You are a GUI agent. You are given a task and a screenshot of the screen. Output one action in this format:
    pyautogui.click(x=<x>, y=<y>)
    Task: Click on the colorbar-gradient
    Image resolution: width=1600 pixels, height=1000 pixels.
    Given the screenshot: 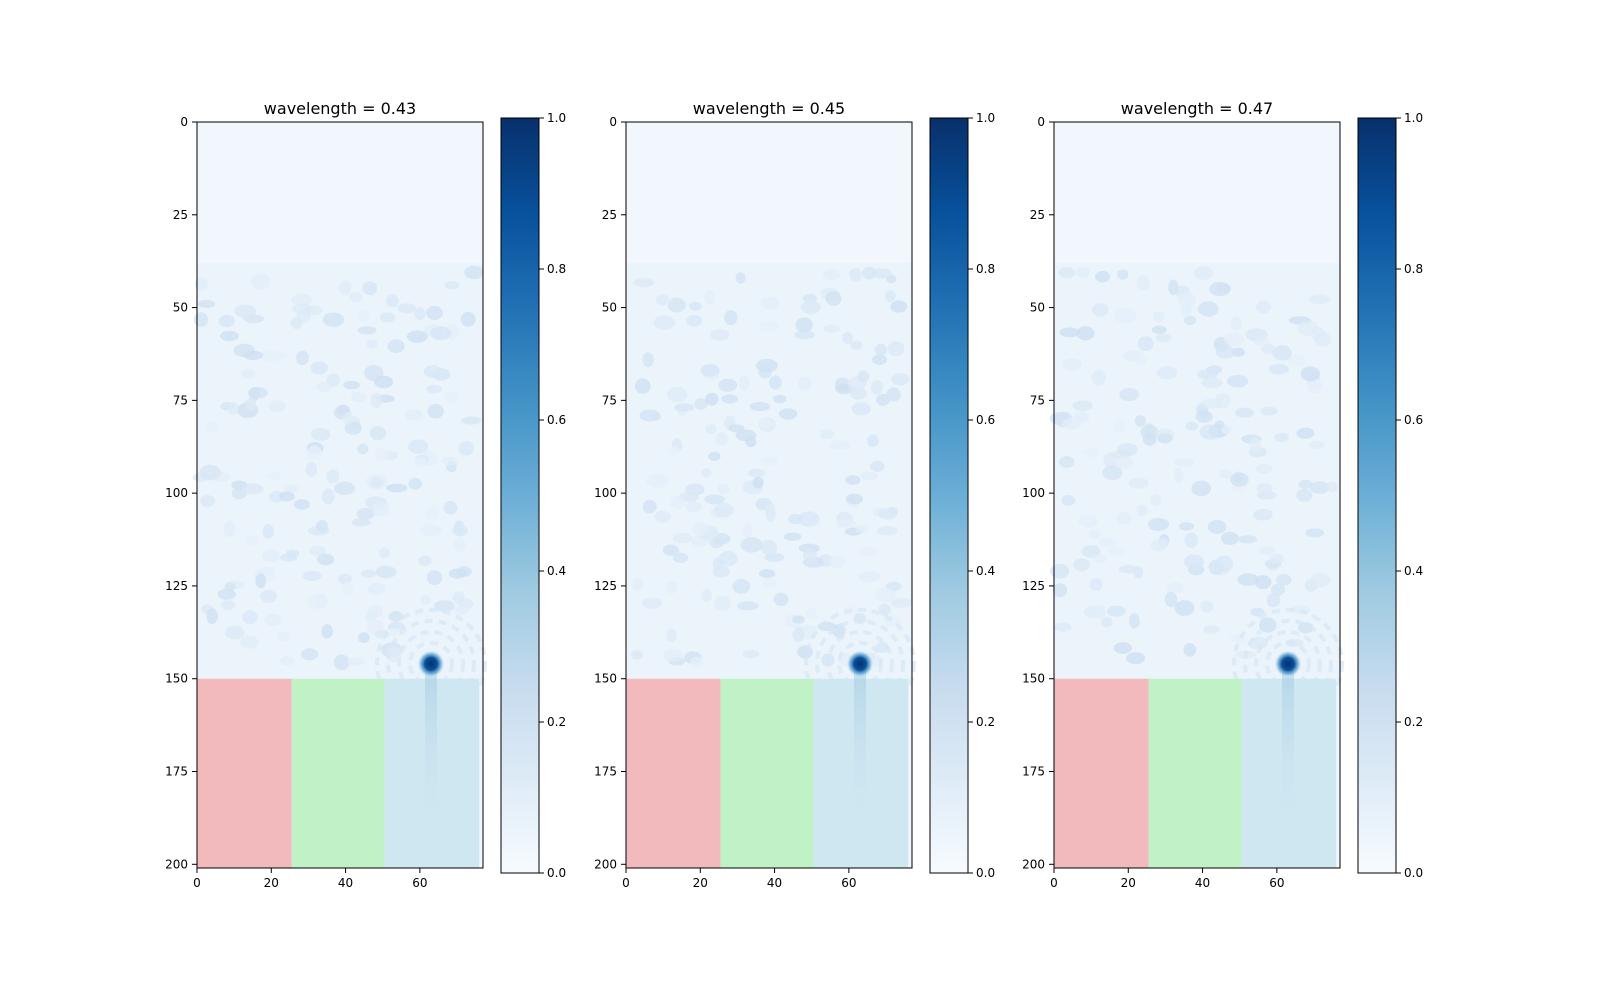 What is the action you would take?
    pyautogui.click(x=949, y=495)
    